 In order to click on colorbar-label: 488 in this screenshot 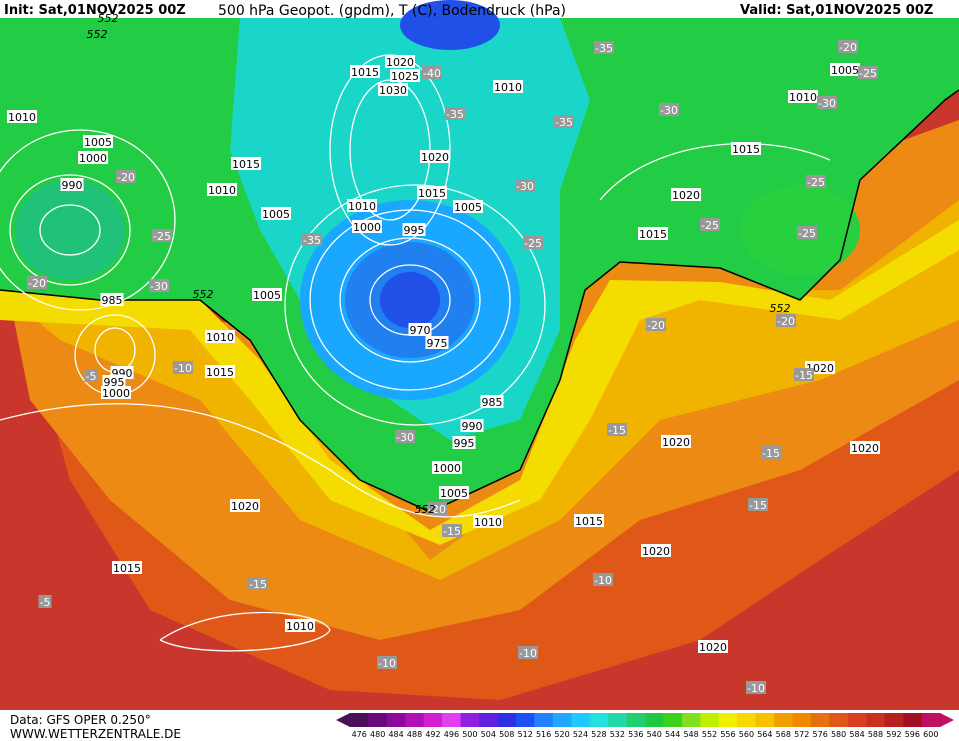, I will do `click(414, 734)`.